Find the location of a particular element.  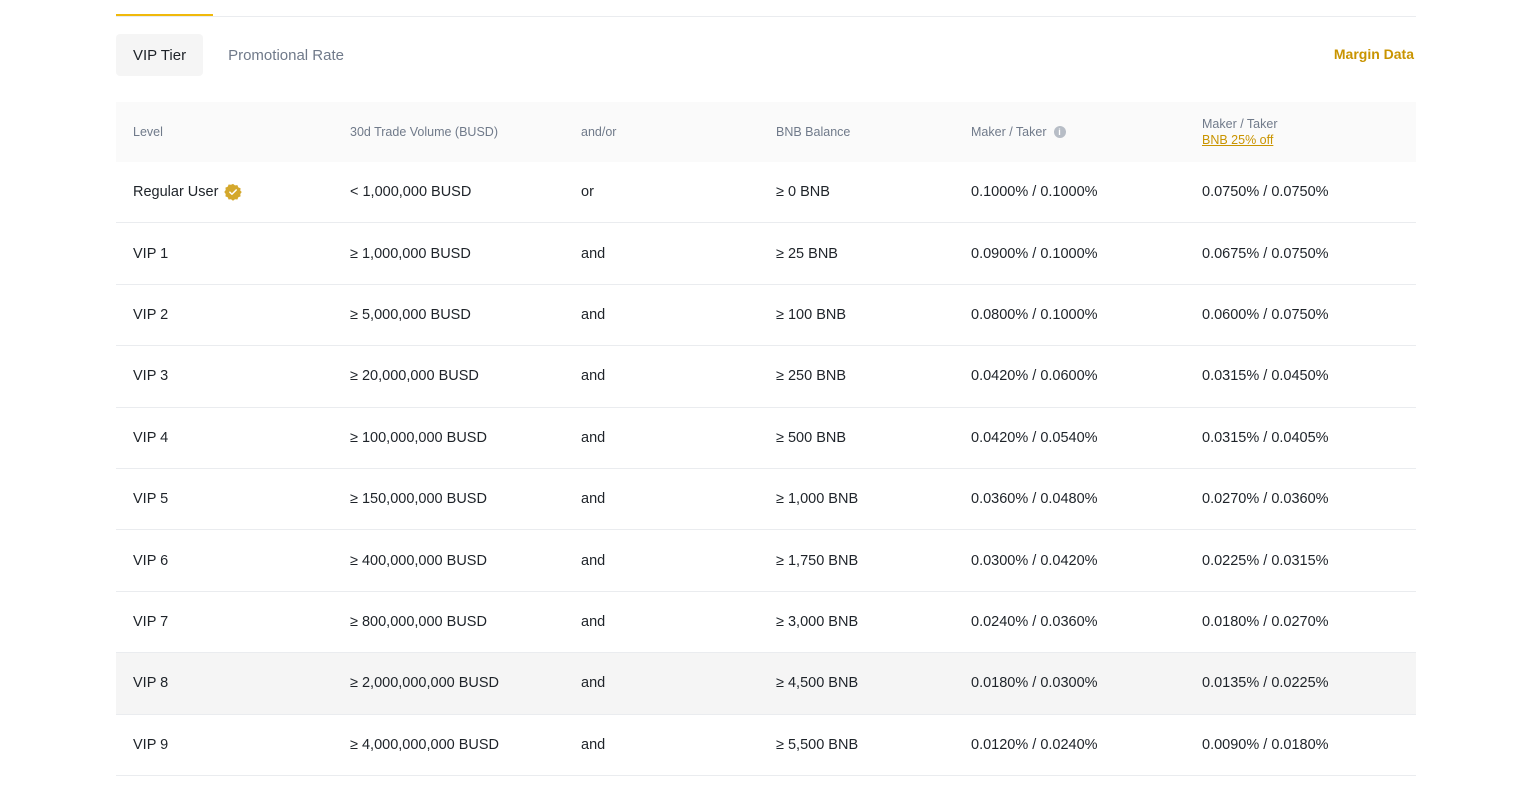

cell-maker-taker-bnb: 0.0315% / 0.0405% is located at coordinates (1300, 438).